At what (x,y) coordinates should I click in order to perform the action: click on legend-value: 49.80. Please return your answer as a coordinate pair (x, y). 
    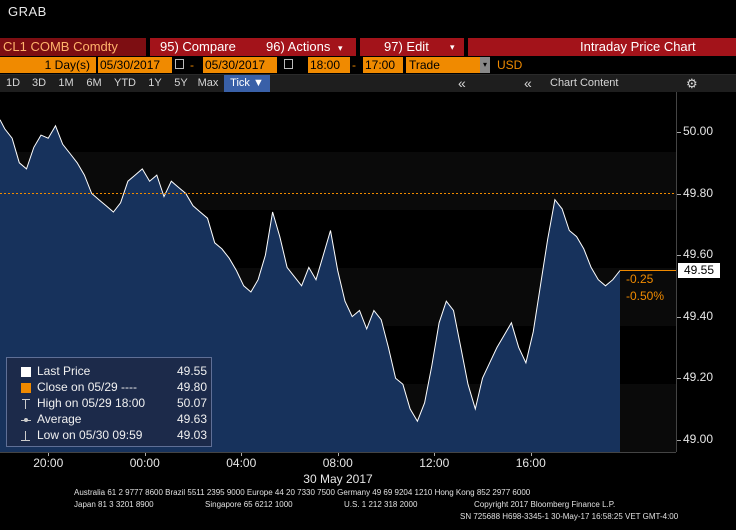
    Looking at the image, I should click on (192, 387).